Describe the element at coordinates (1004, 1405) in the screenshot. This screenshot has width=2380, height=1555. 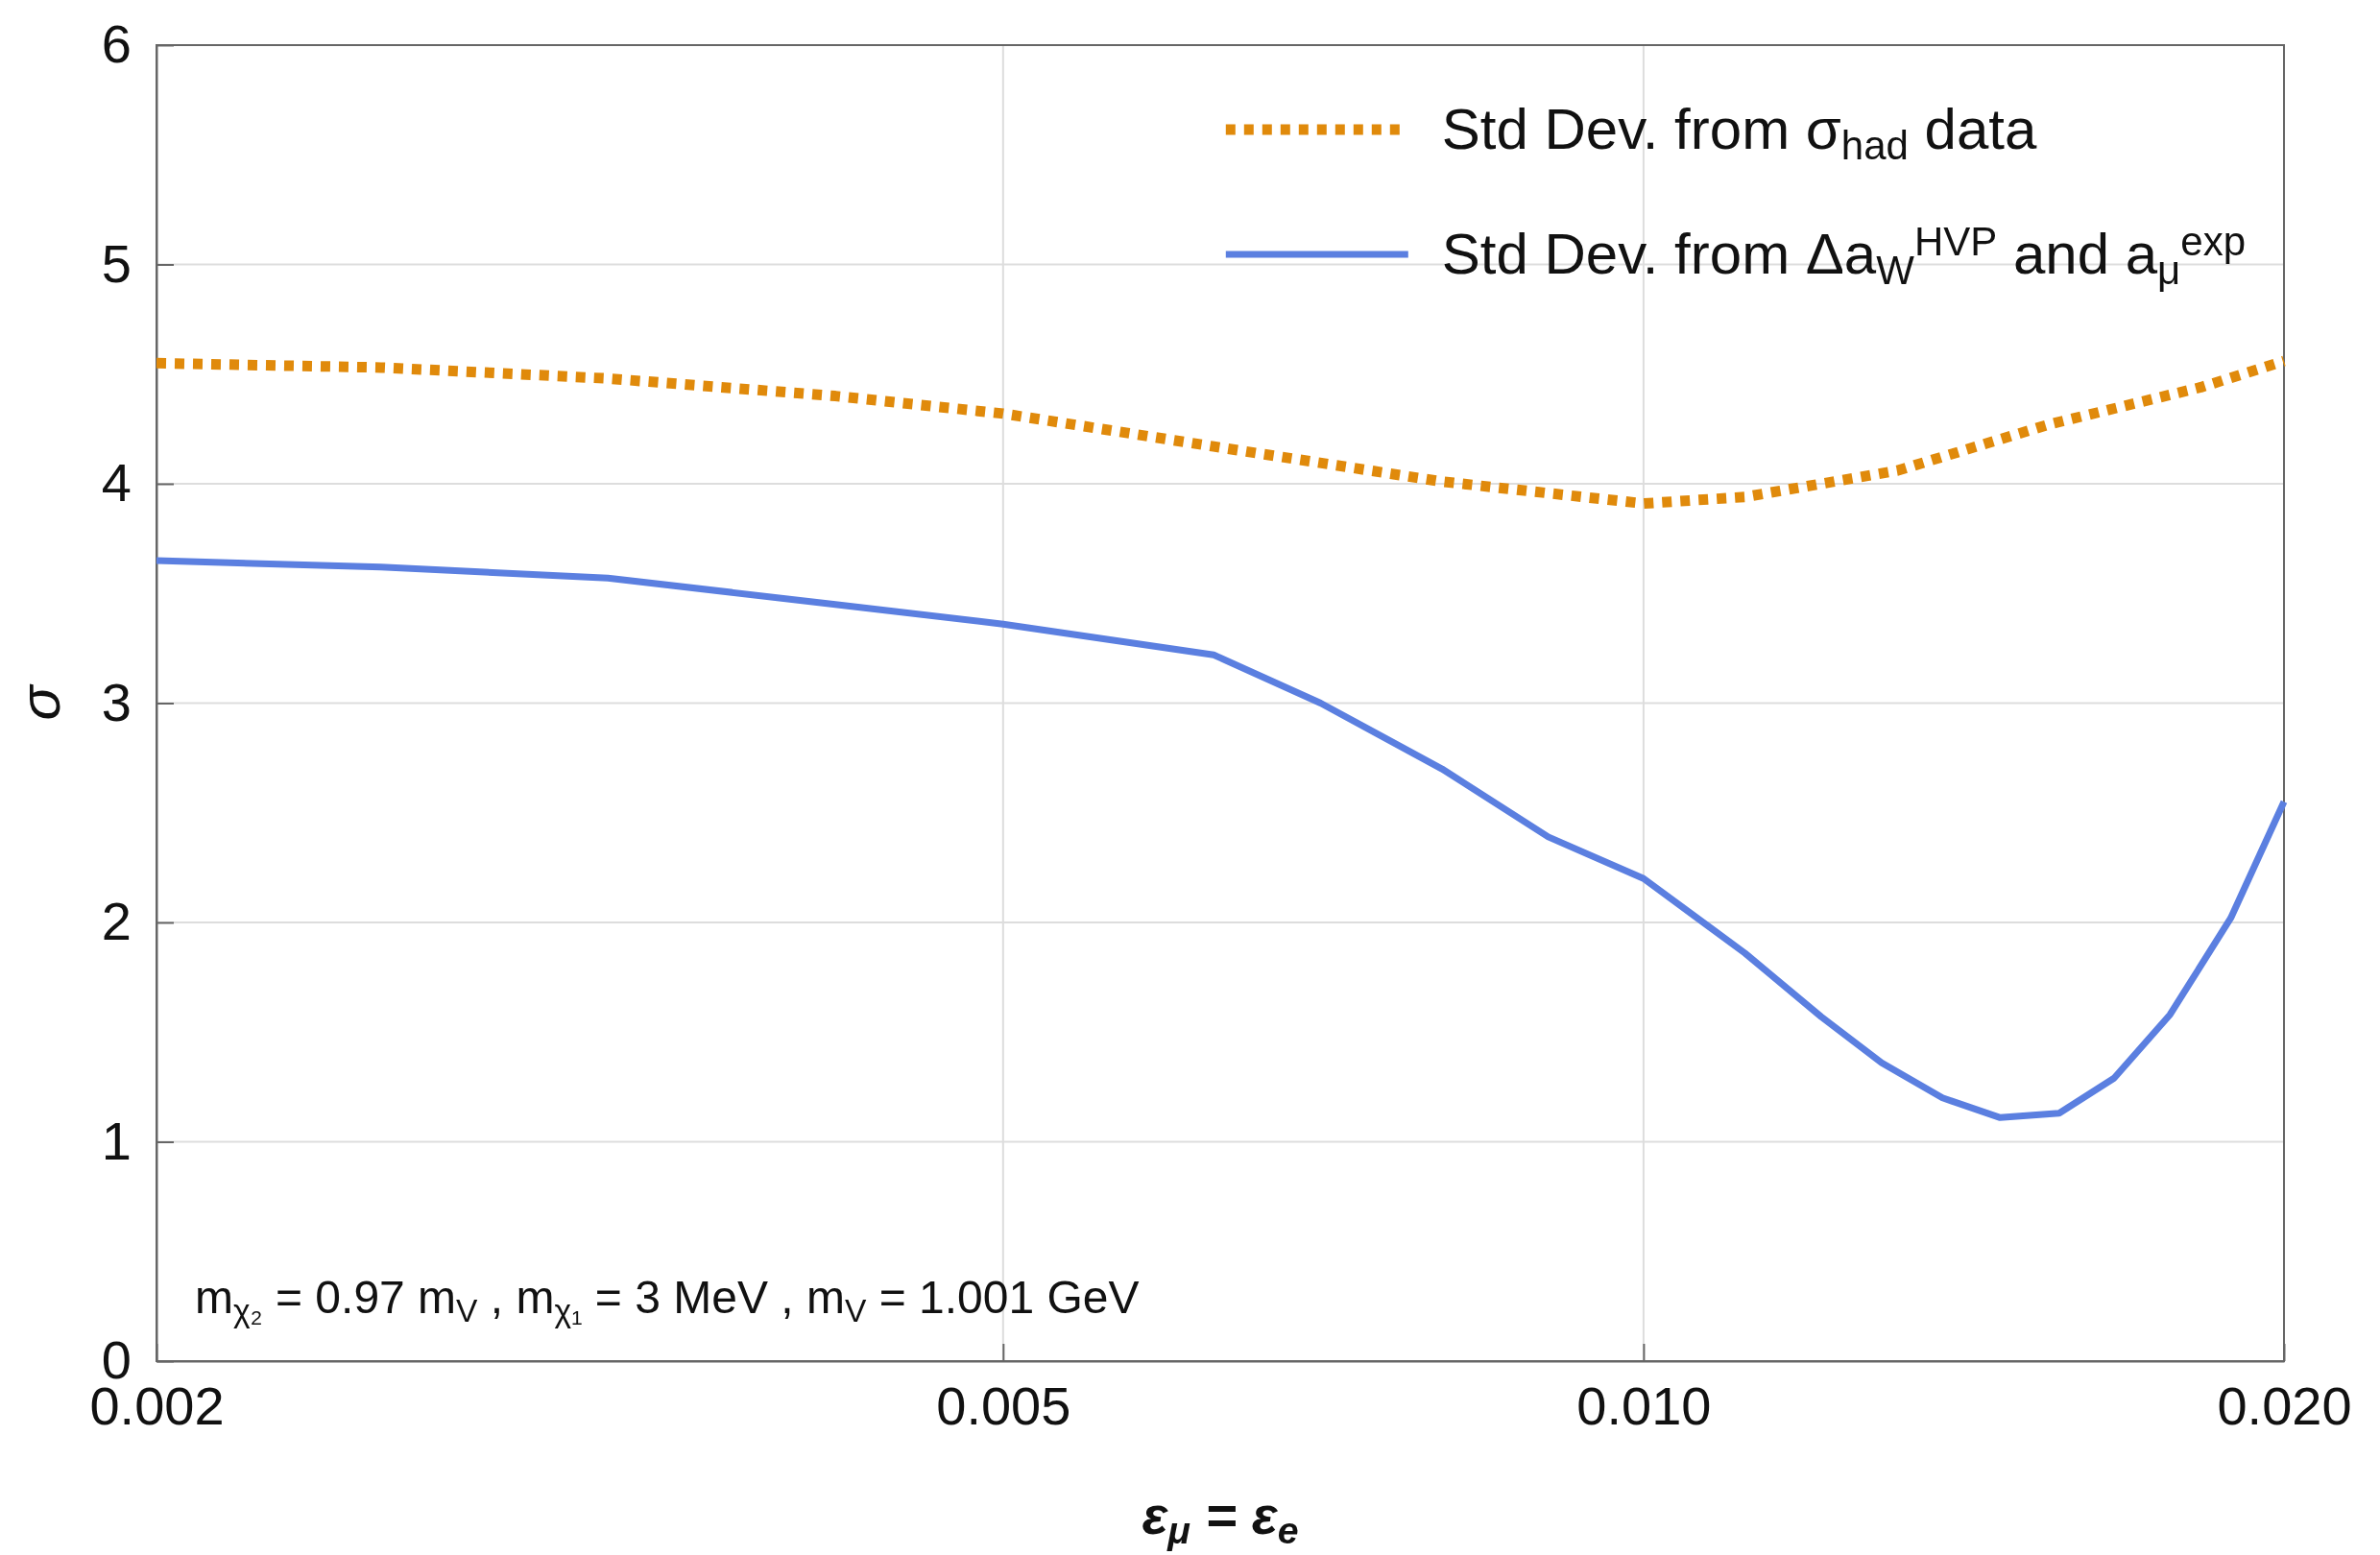
I see `x-tick-label: 0.005` at that location.